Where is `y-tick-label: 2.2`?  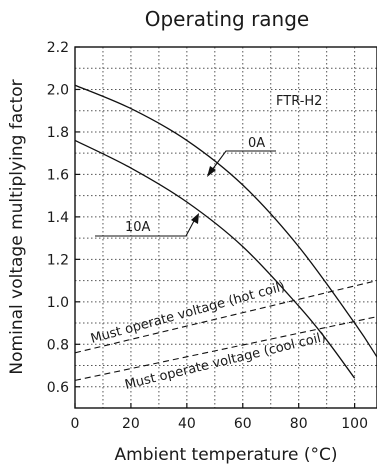 y-tick-label: 2.2 is located at coordinates (58, 48).